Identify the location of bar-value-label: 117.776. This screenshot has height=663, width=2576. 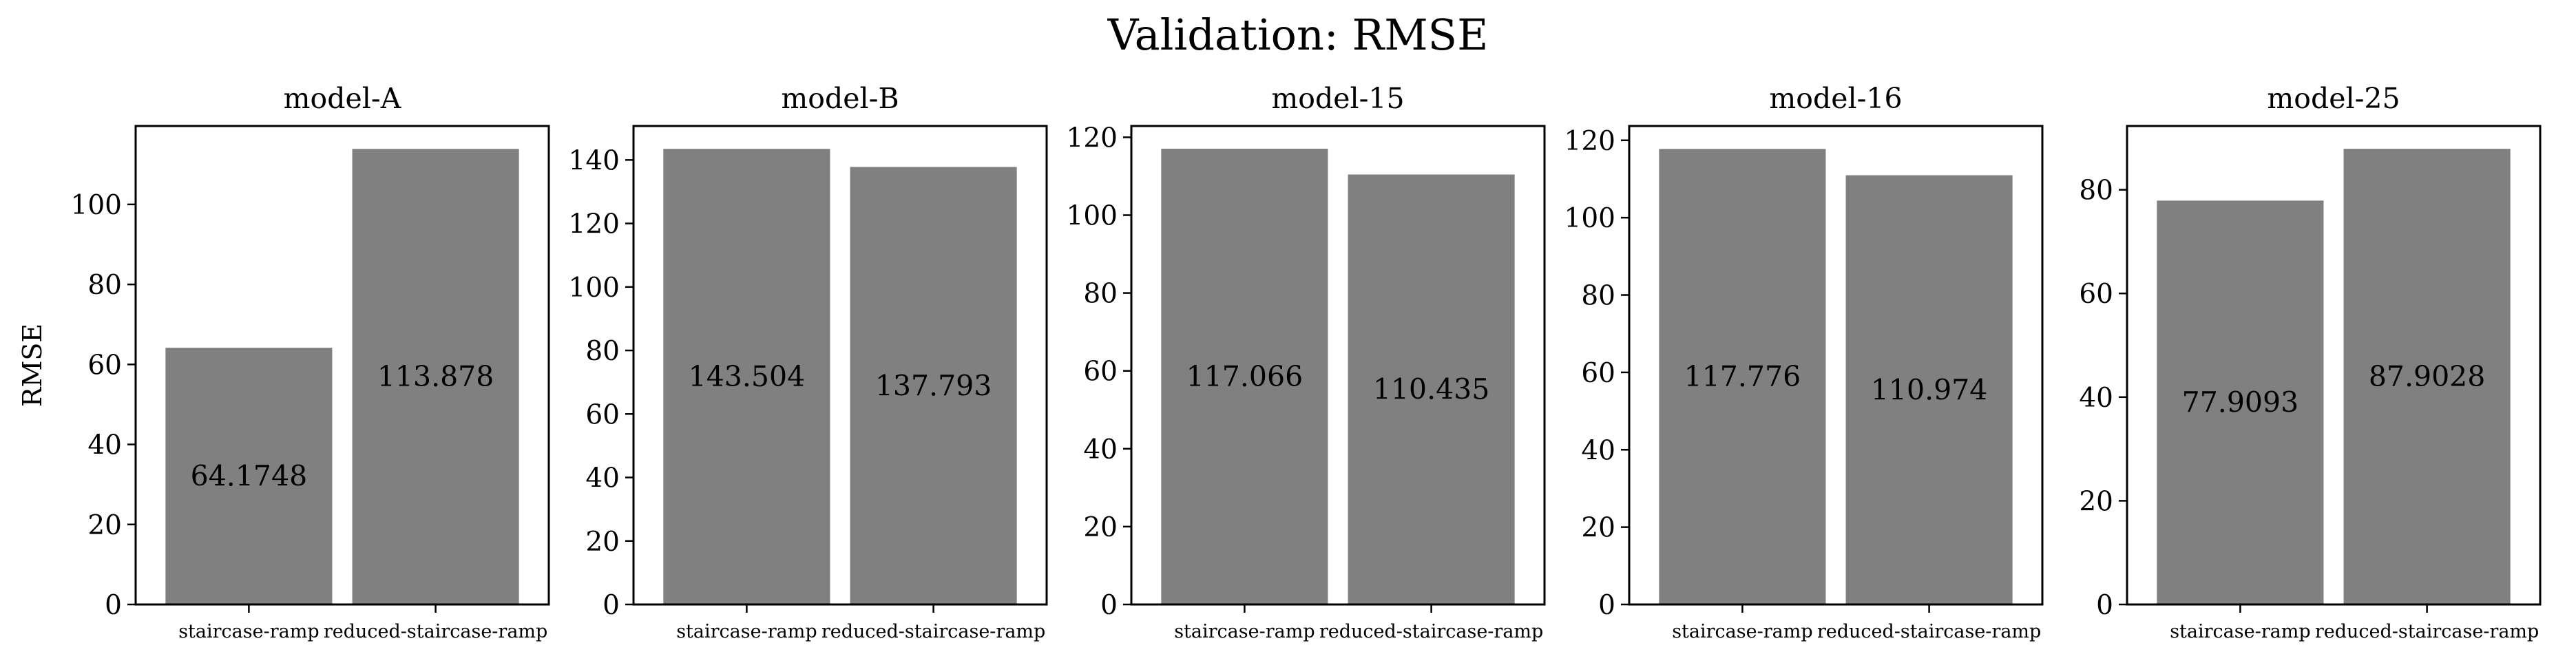
(1742, 376).